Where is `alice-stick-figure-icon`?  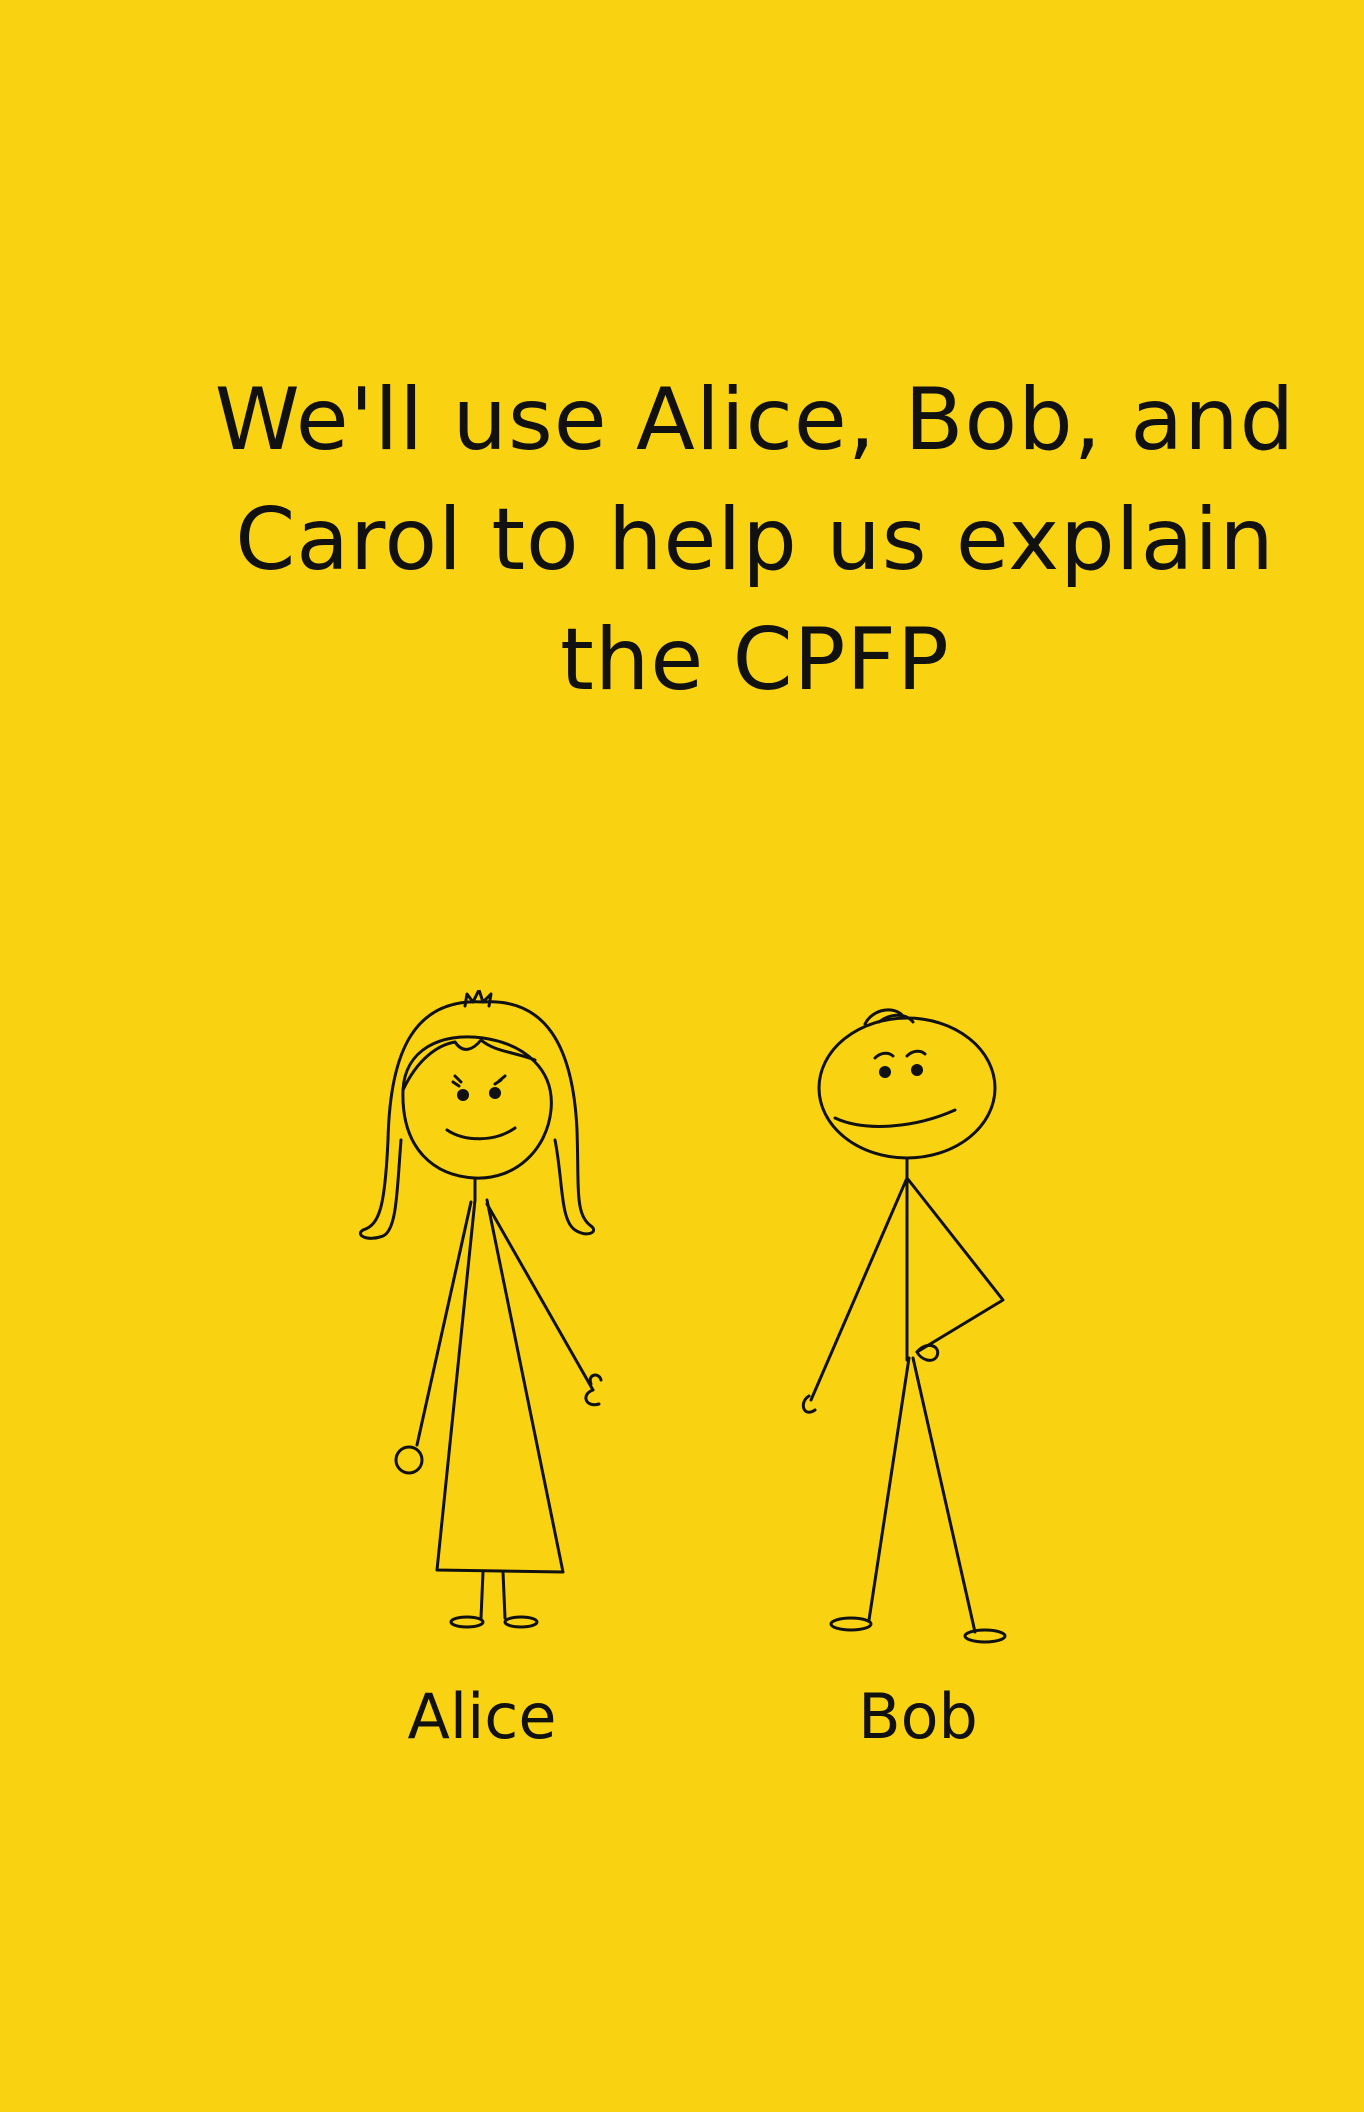 alice-stick-figure-icon is located at coordinates (481, 1309).